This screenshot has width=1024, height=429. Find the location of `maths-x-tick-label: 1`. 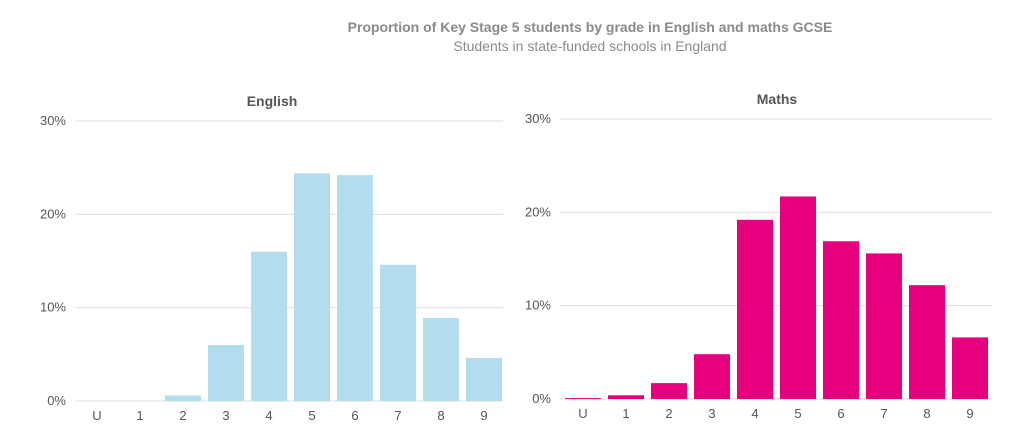

maths-x-tick-label: 1 is located at coordinates (625, 413).